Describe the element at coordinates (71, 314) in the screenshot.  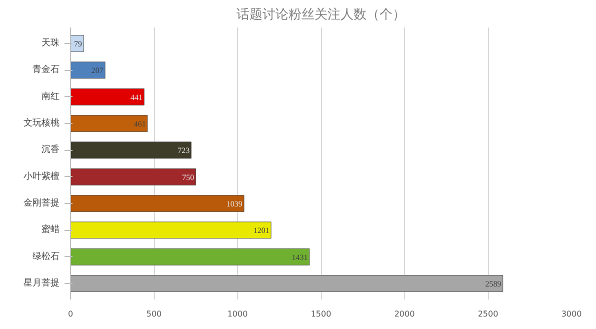
I see `x-tick-label: 0` at that location.